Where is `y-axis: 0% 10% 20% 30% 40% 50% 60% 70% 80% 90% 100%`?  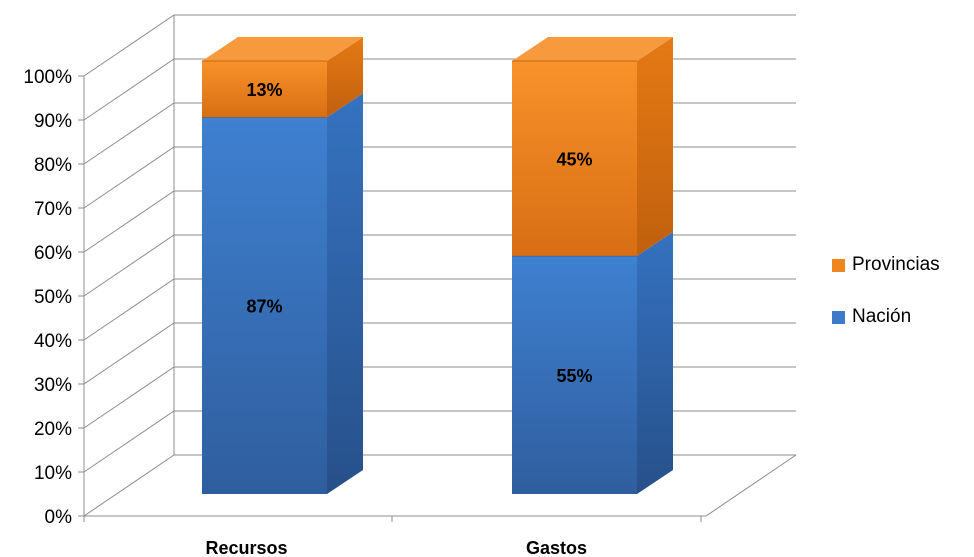
y-axis: 0% 10% 20% 30% 40% 50% 60% 70% 80% 90% 100% is located at coordinates (53, 297).